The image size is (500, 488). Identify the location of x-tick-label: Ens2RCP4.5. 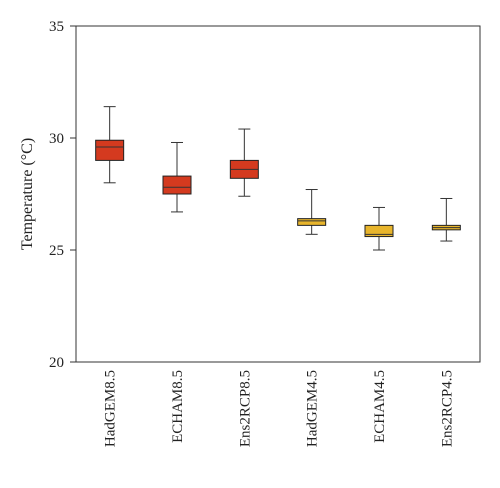
(447, 408).